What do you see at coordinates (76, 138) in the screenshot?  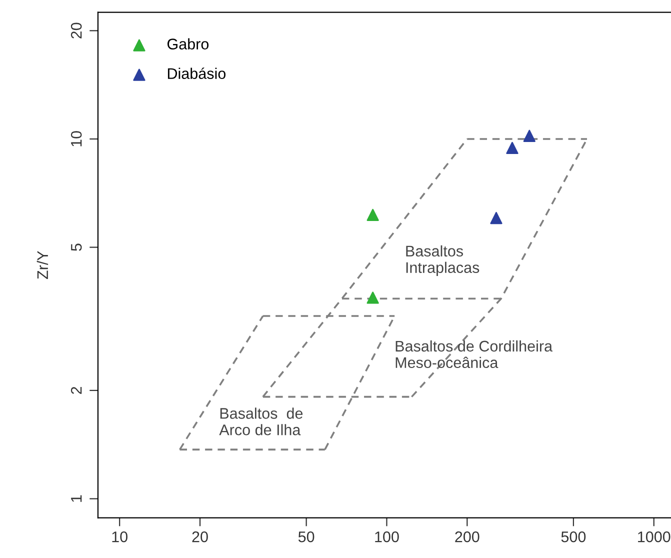 I see `y-tick-label: 10` at bounding box center [76, 138].